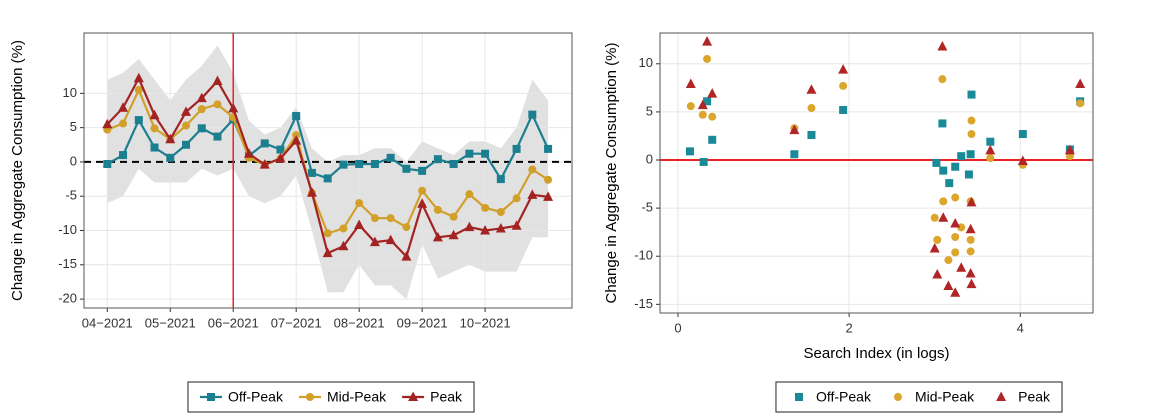  I want to click on x-tick-label: 0, so click(677, 327).